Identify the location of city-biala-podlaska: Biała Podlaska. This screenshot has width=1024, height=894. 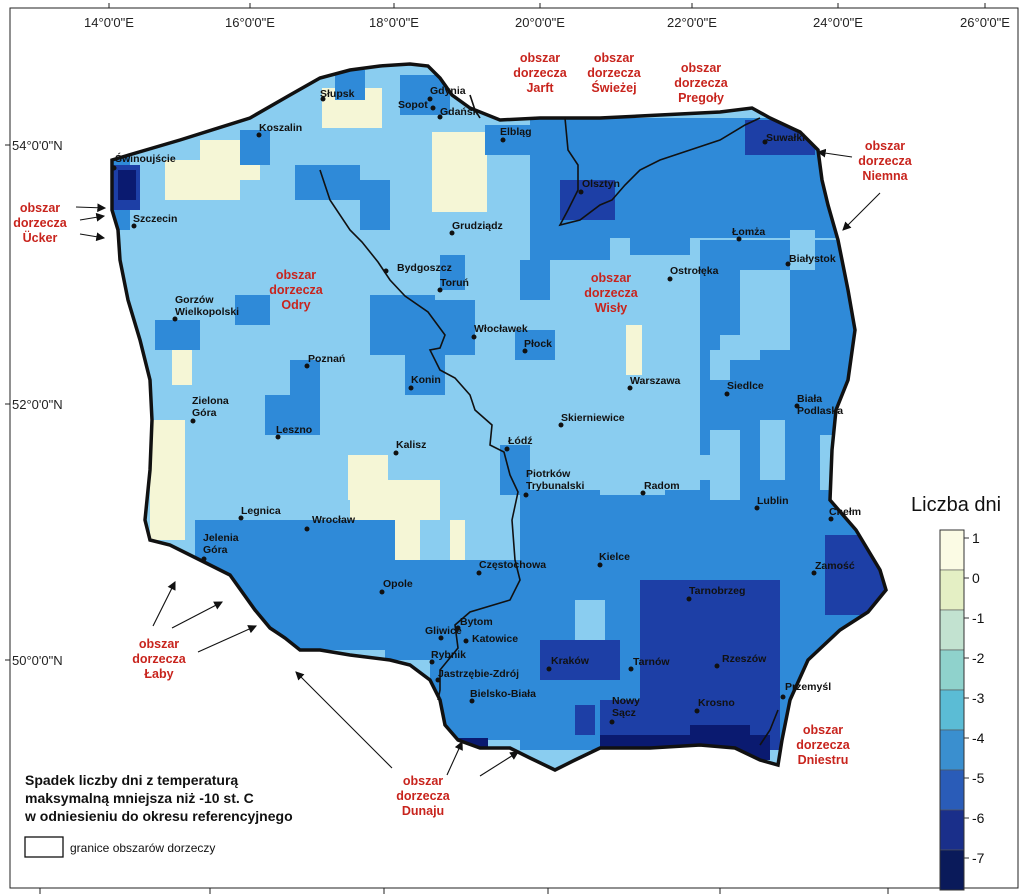
(818, 405).